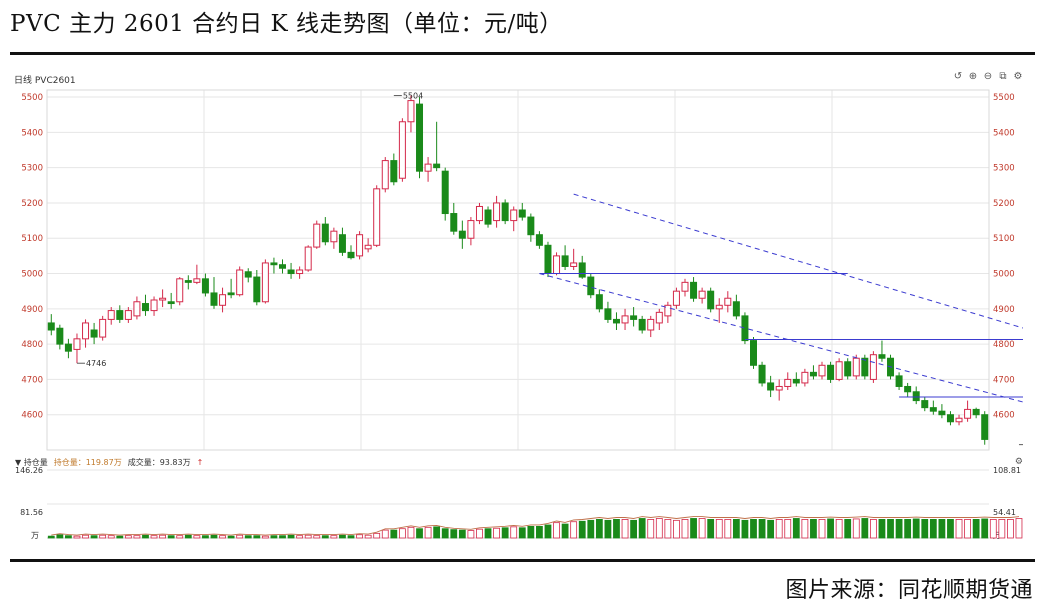 This screenshot has height=610, width=1041. What do you see at coordinates (973, 76) in the screenshot?
I see `zoom-in-icon: ⊕` at bounding box center [973, 76].